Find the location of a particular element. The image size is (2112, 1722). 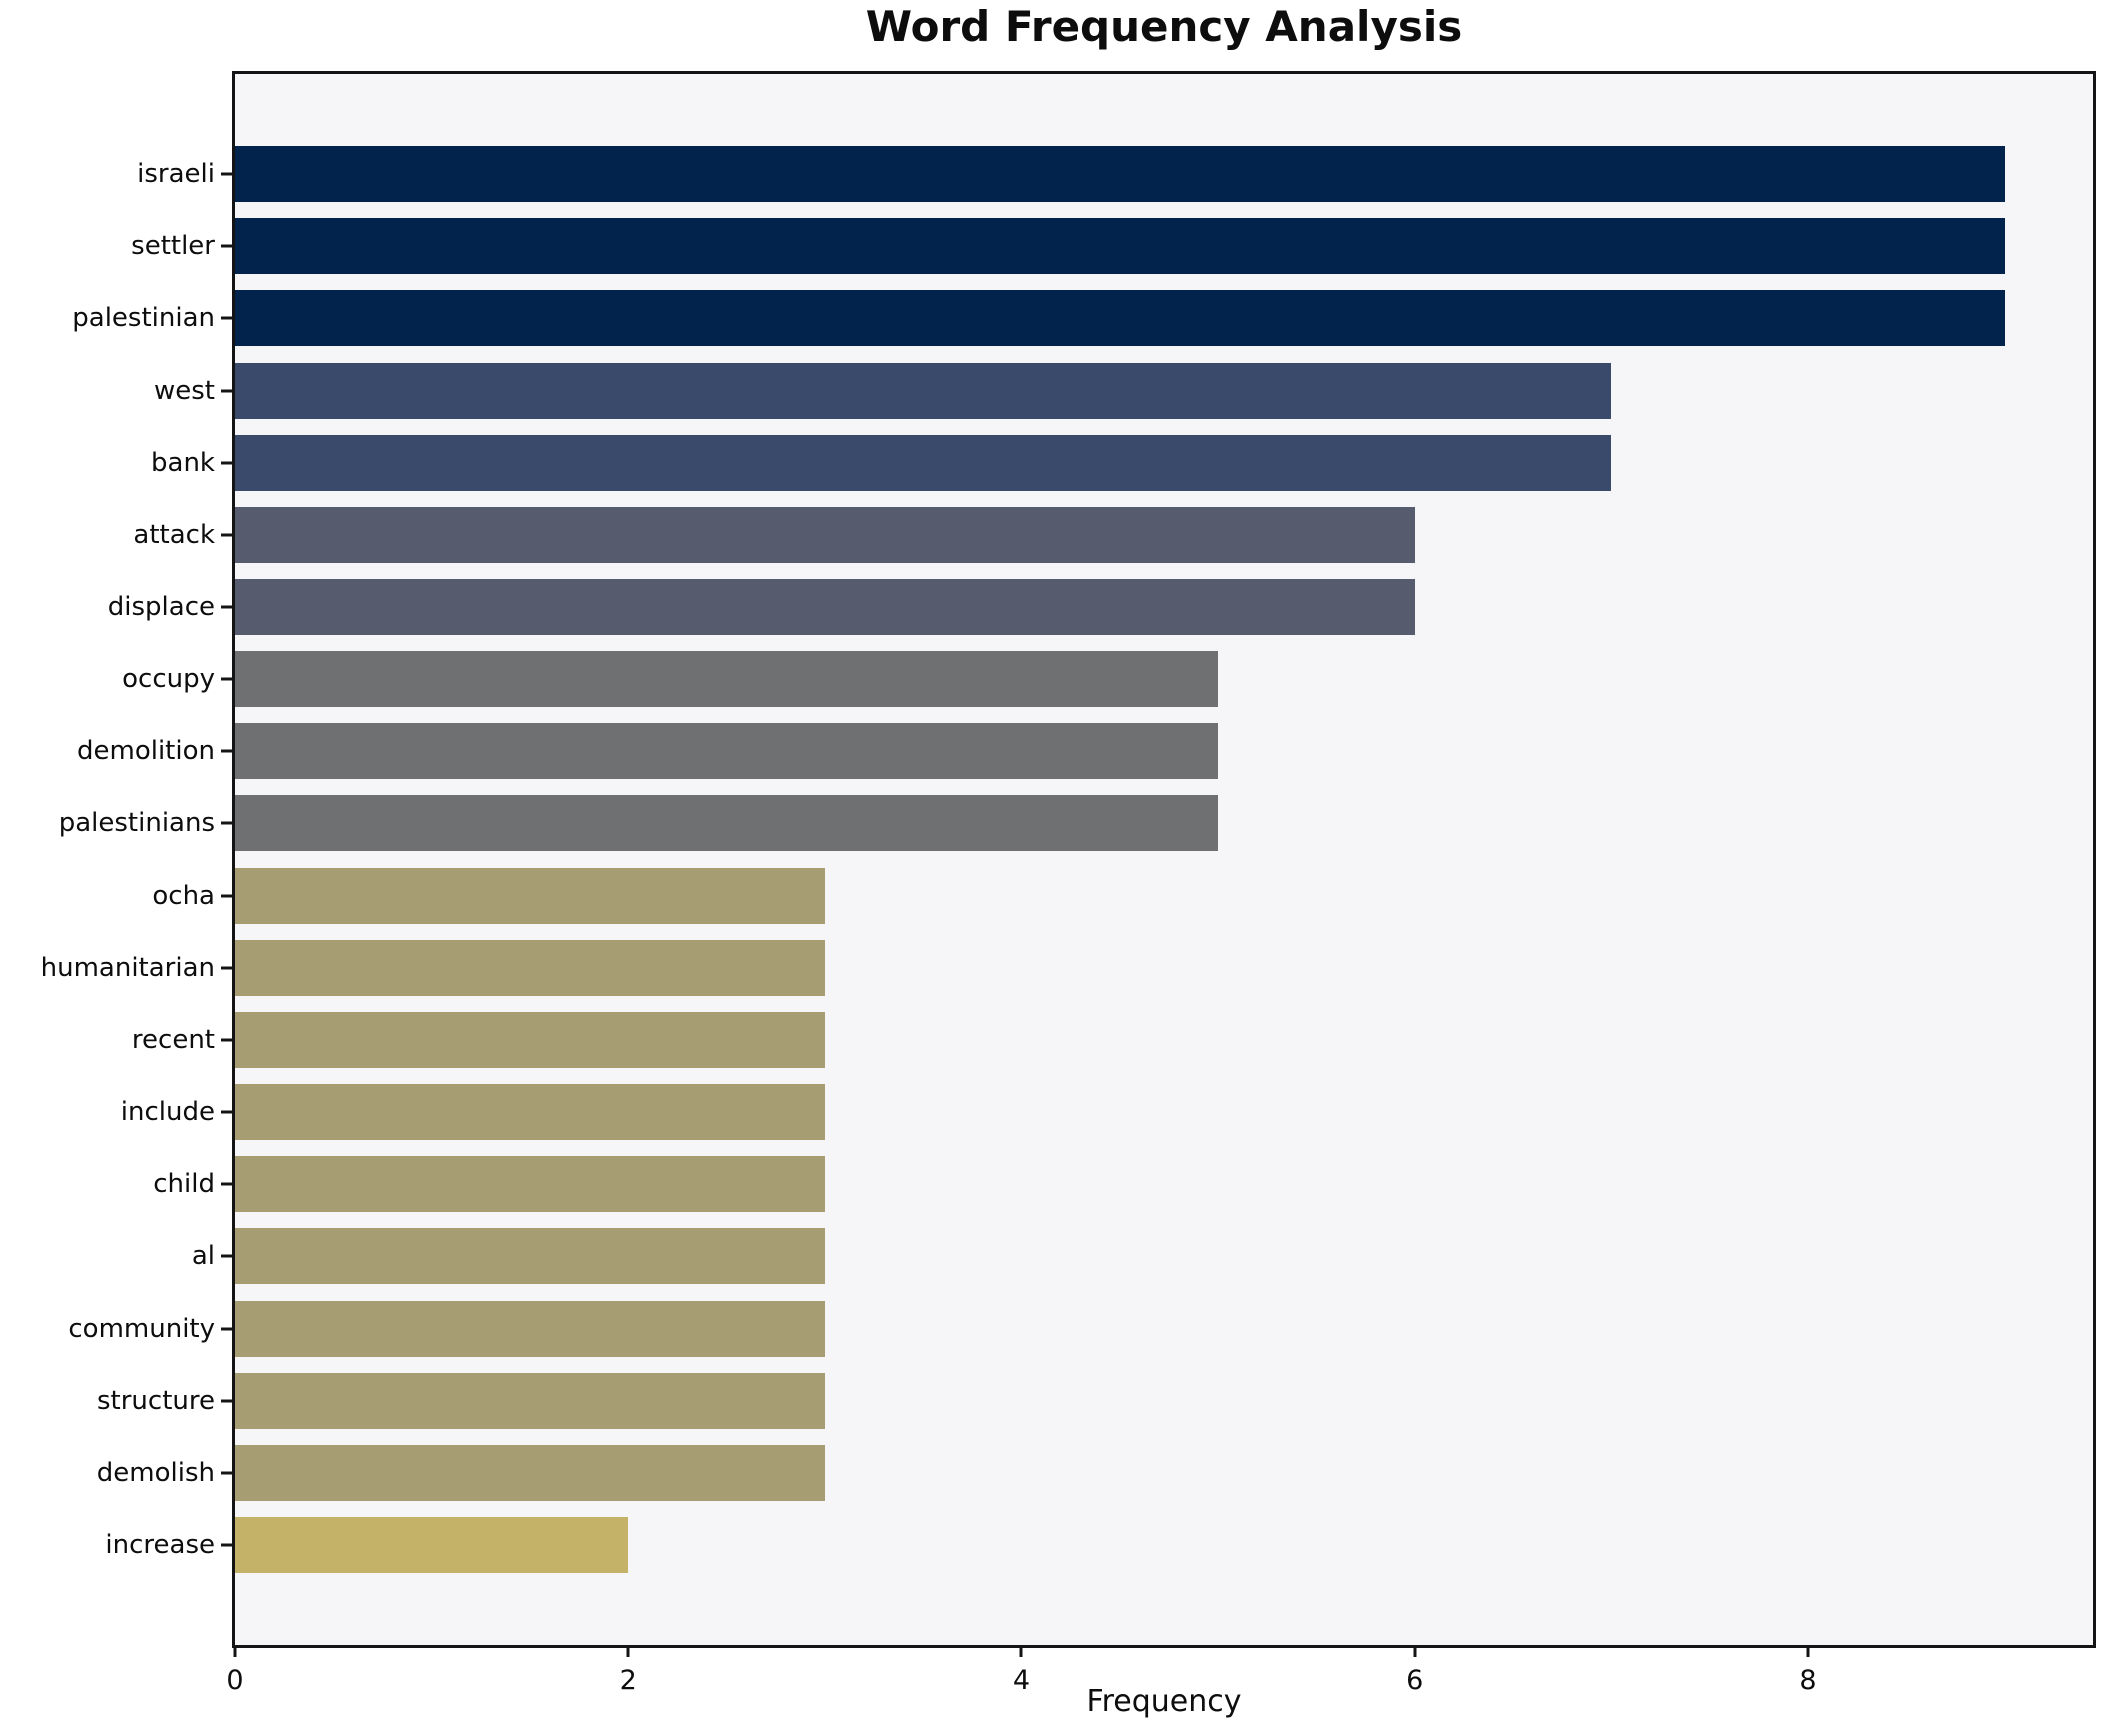

y-tick-label-displace: displace is located at coordinates (161, 607).